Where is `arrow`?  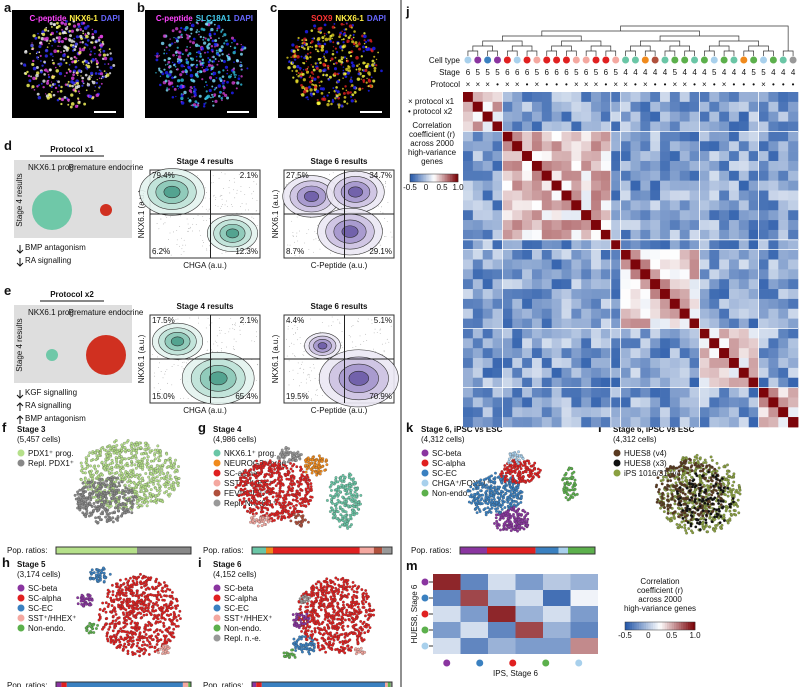
arrow is located at coordinates (20, 249).